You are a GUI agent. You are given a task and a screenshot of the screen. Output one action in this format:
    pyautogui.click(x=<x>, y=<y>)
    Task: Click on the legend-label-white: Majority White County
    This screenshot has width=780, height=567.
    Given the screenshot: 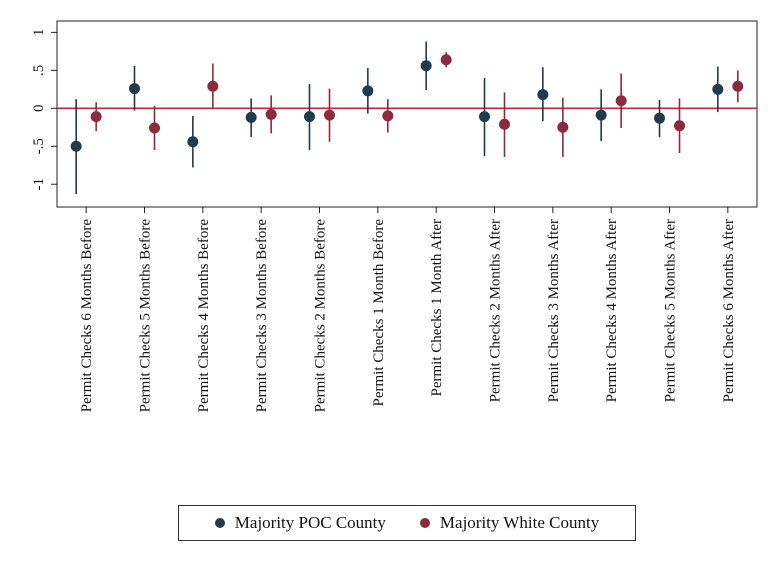 What is the action you would take?
    pyautogui.click(x=519, y=522)
    